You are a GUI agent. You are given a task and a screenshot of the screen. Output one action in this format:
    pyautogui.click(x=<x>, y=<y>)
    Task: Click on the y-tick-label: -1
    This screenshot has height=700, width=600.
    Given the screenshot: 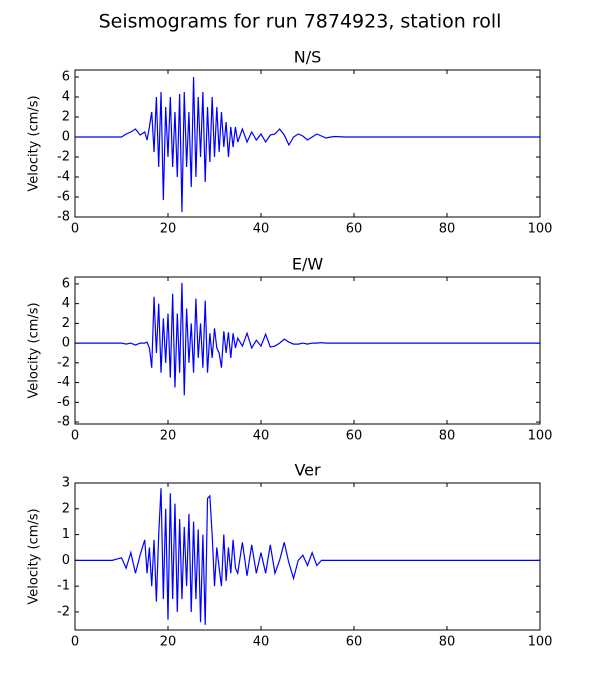 What is the action you would take?
    pyautogui.click(x=63, y=586)
    